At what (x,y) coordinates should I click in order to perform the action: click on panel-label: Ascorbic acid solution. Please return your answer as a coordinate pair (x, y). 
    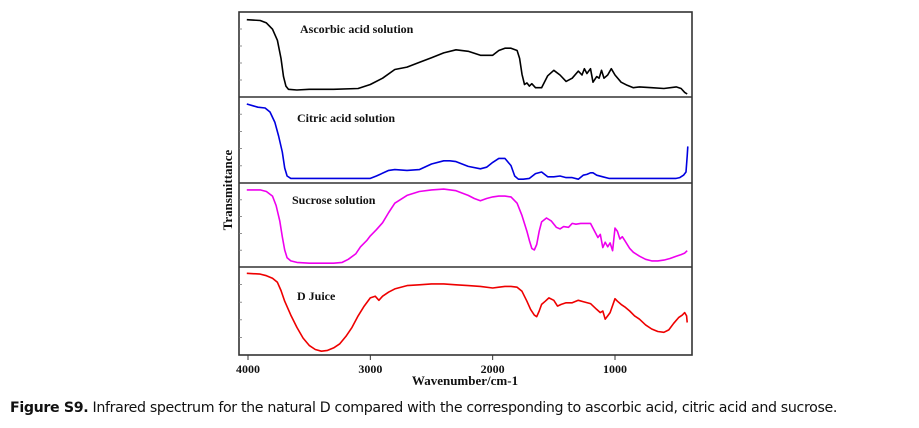
    Looking at the image, I should click on (357, 29).